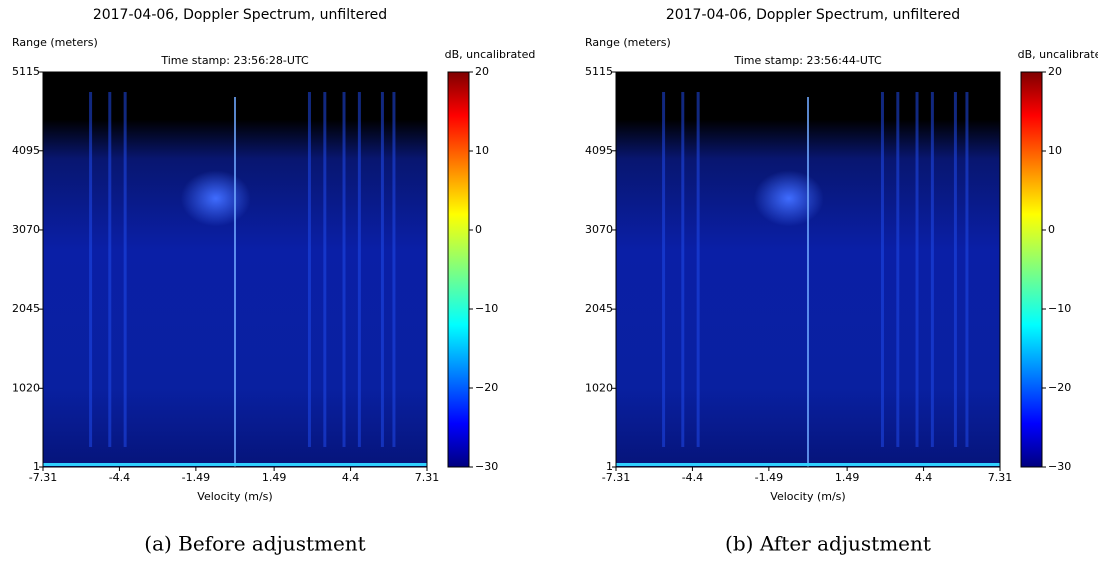 Image resolution: width=1098 pixels, height=563 pixels. What do you see at coordinates (807, 60) in the screenshot?
I see `subtitle: Time stamp: 23:56:44-UTC` at bounding box center [807, 60].